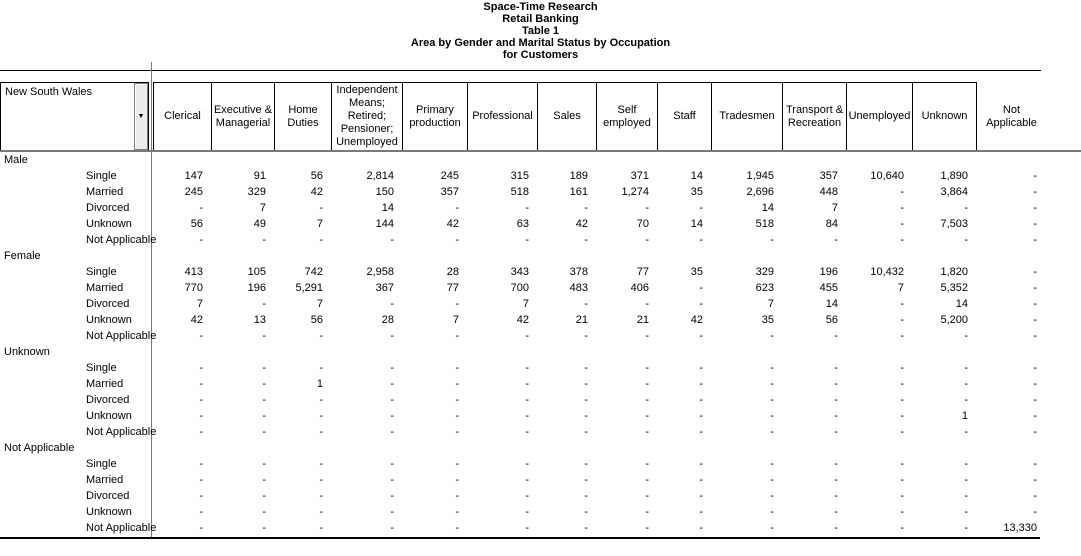 The width and height of the screenshot is (1081, 556). What do you see at coordinates (193, 288) in the screenshot?
I see `data-cell: 770` at bounding box center [193, 288].